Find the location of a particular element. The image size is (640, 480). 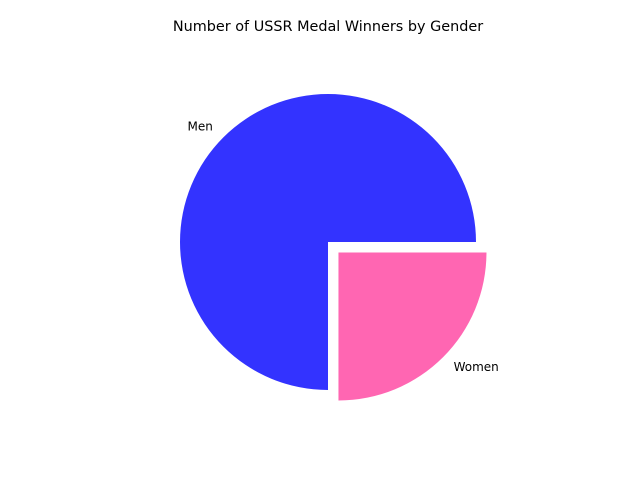

pie-slice-women is located at coordinates (412, 326).